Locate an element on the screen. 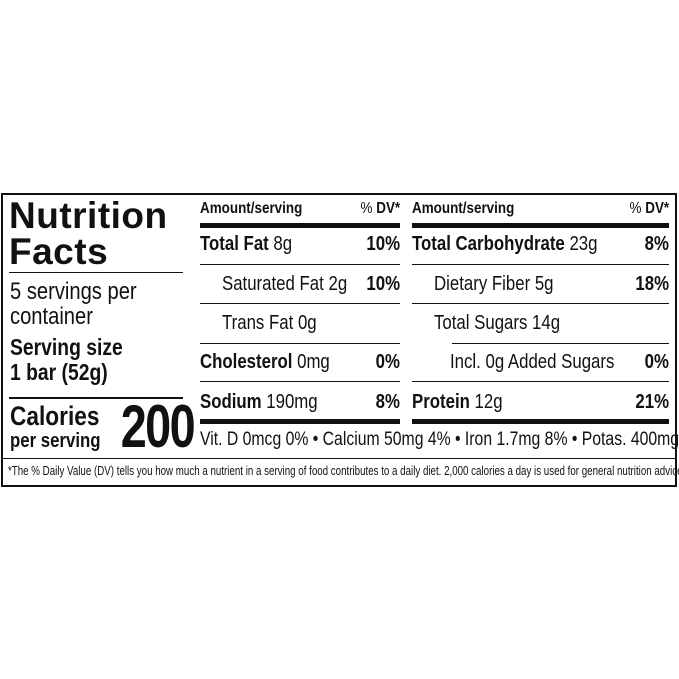 Image resolution: width=679 pixels, height=679 pixels. nutrient-amount: 8g is located at coordinates (283, 244).